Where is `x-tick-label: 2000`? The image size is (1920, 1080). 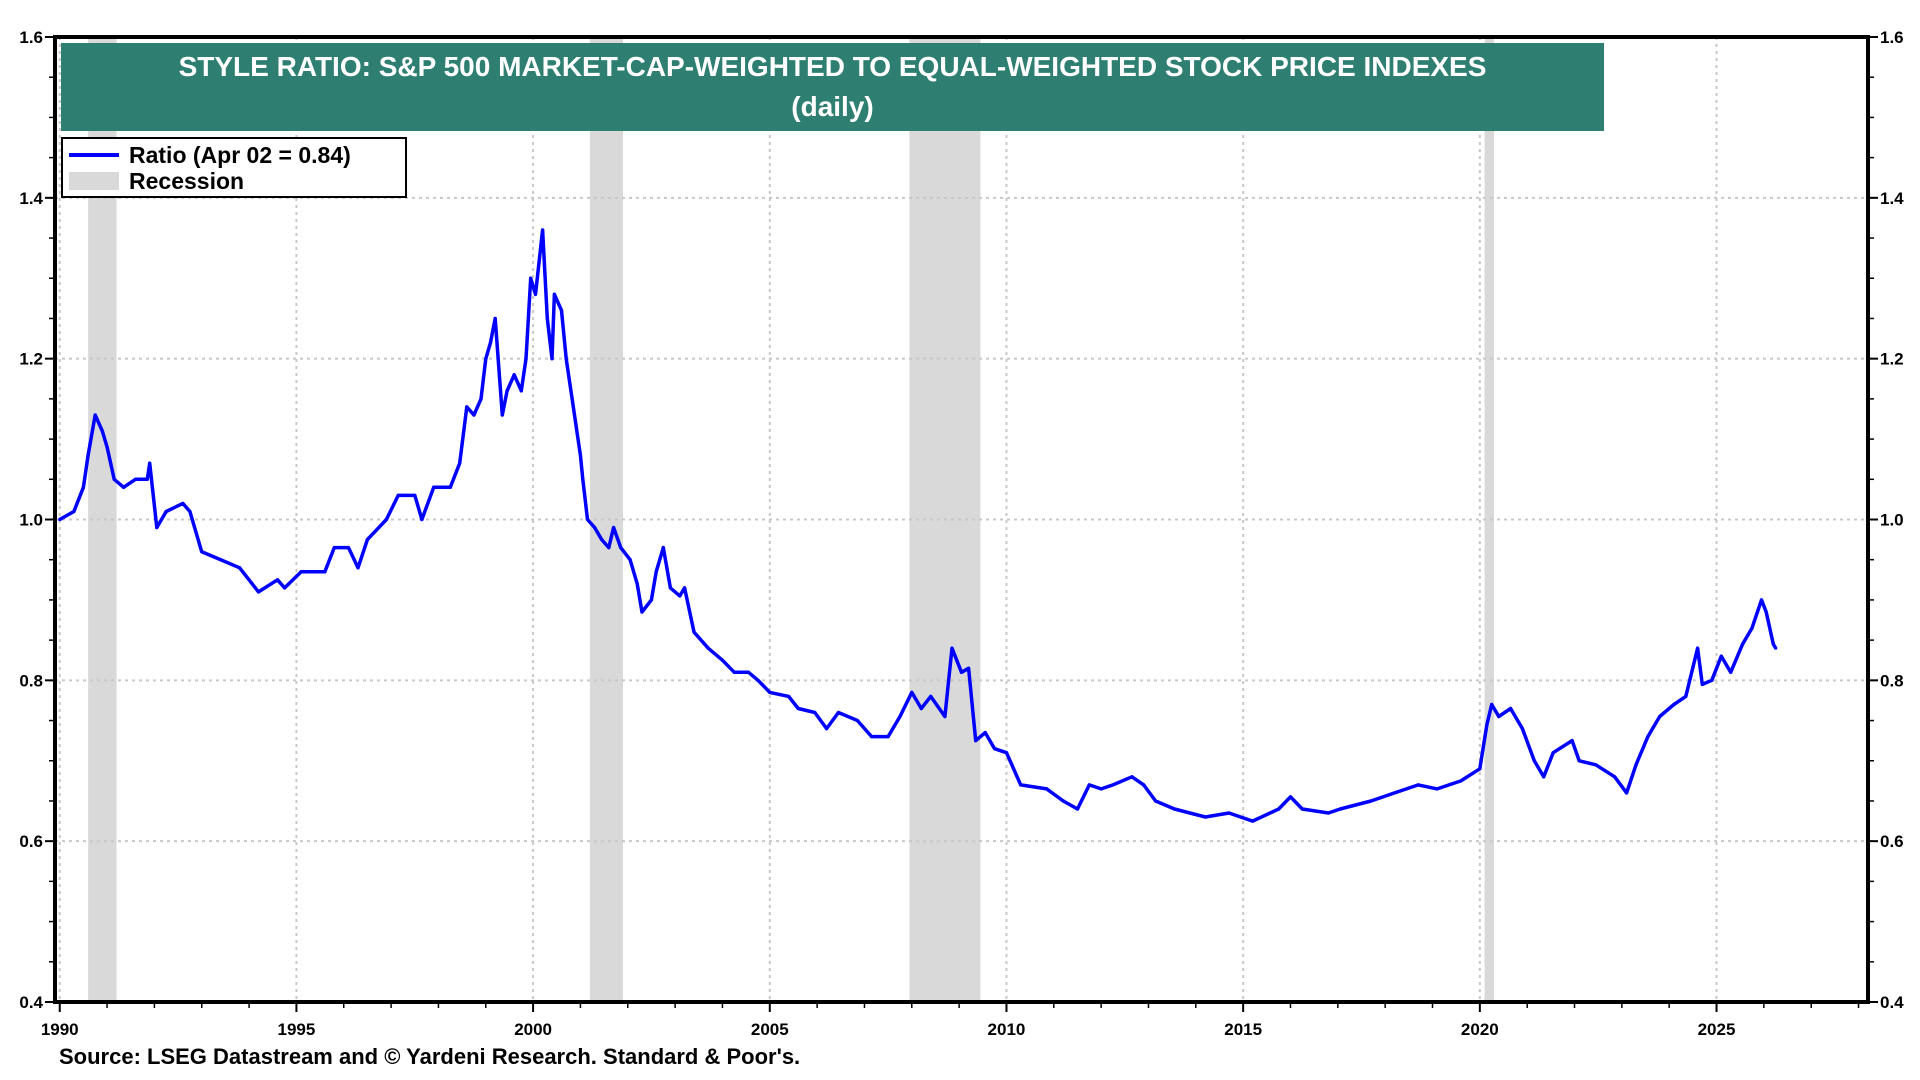 x-tick-label: 2000 is located at coordinates (533, 1029).